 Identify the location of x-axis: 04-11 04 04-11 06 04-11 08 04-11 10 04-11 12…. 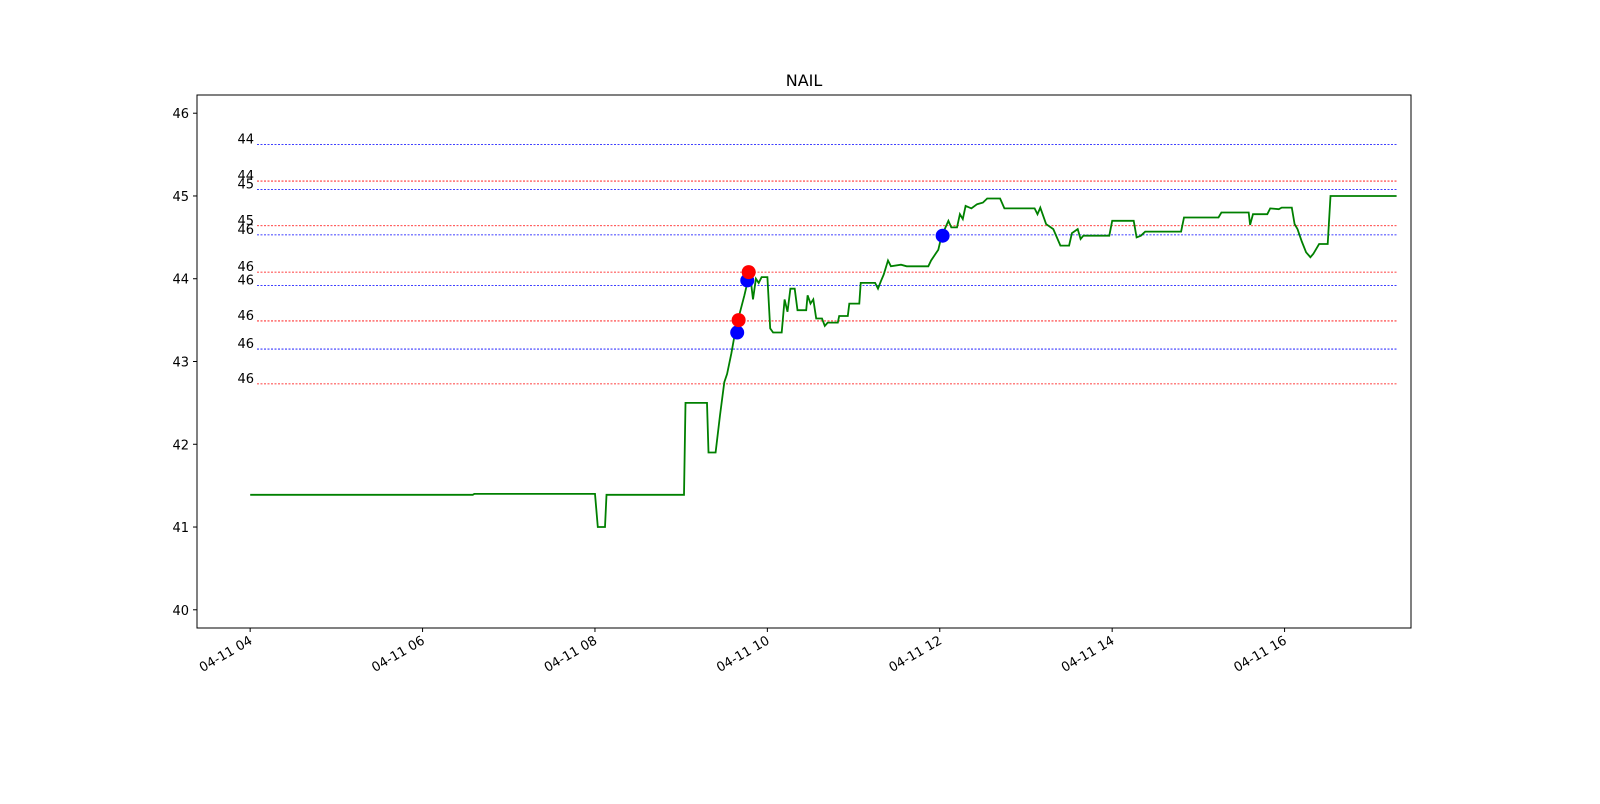
(743, 652).